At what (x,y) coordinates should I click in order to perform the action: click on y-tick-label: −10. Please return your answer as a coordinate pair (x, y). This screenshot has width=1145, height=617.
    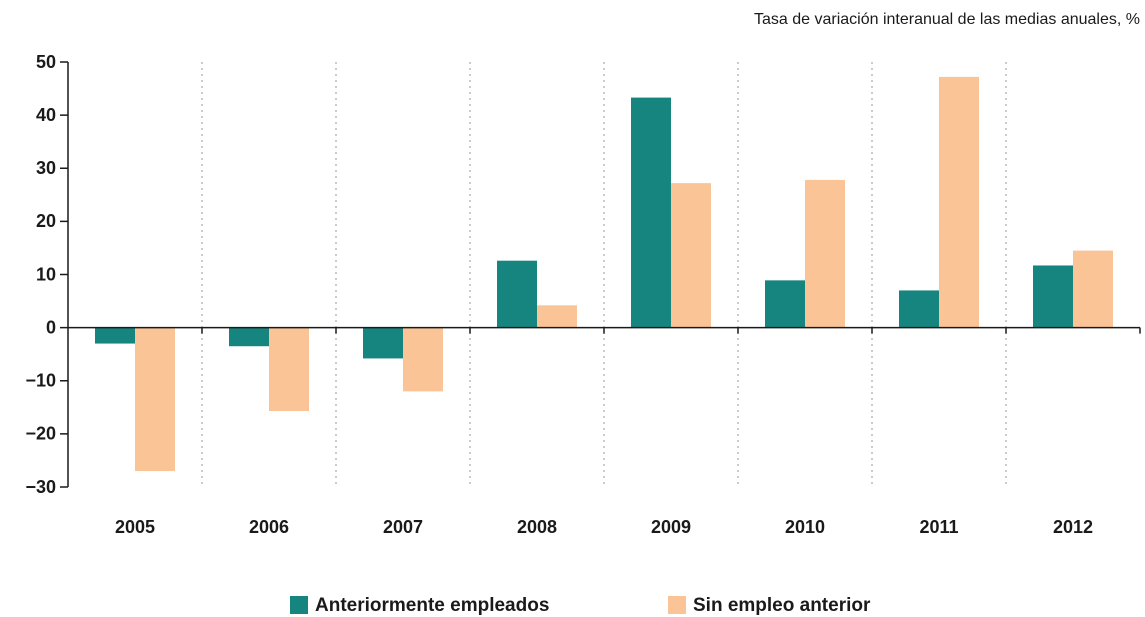
    Looking at the image, I should click on (40, 381).